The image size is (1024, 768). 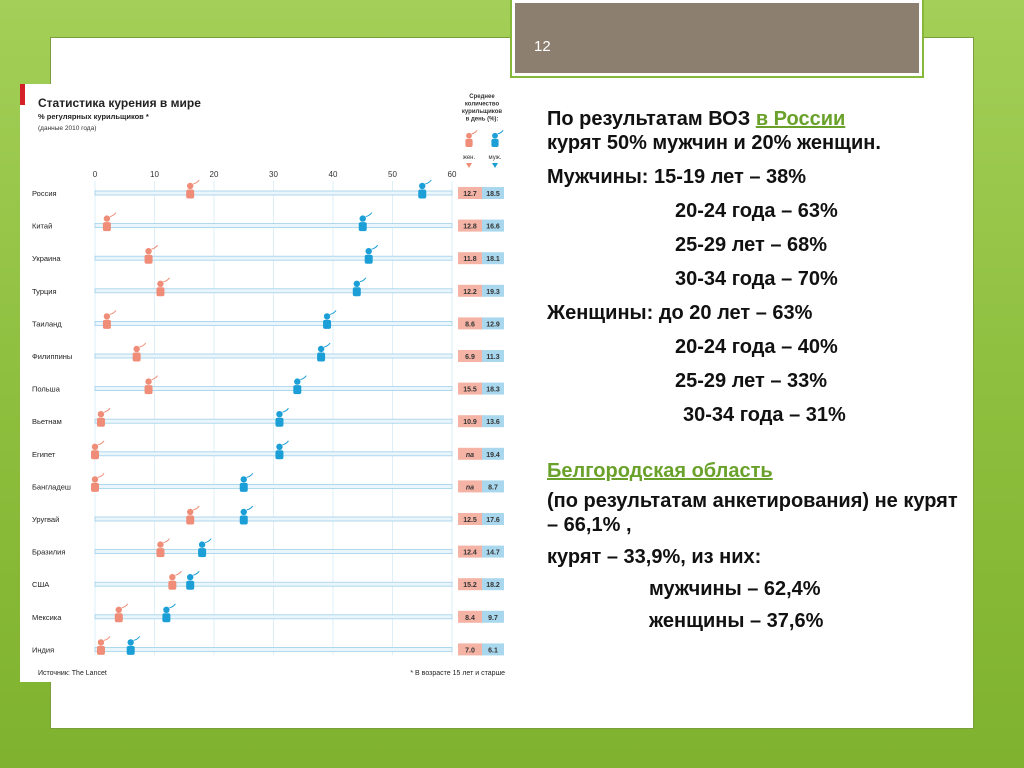 What do you see at coordinates (800, 119) in the screenshot?
I see `russia-link: в России` at bounding box center [800, 119].